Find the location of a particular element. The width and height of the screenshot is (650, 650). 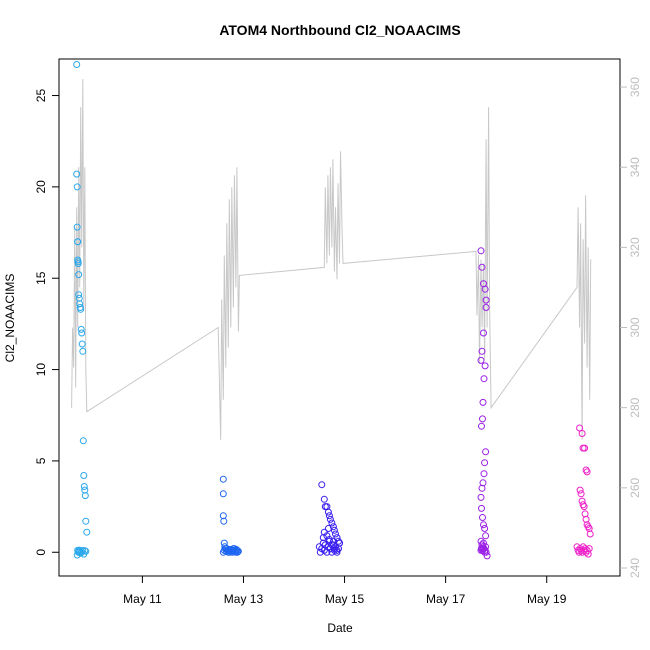

y2-tick-label: 240 is located at coordinates (635, 568).